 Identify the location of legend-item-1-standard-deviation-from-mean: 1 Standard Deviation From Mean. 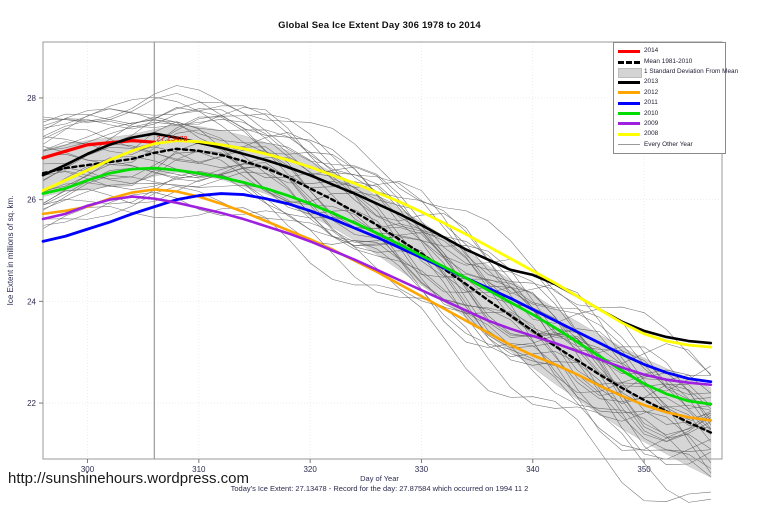
(678, 72).